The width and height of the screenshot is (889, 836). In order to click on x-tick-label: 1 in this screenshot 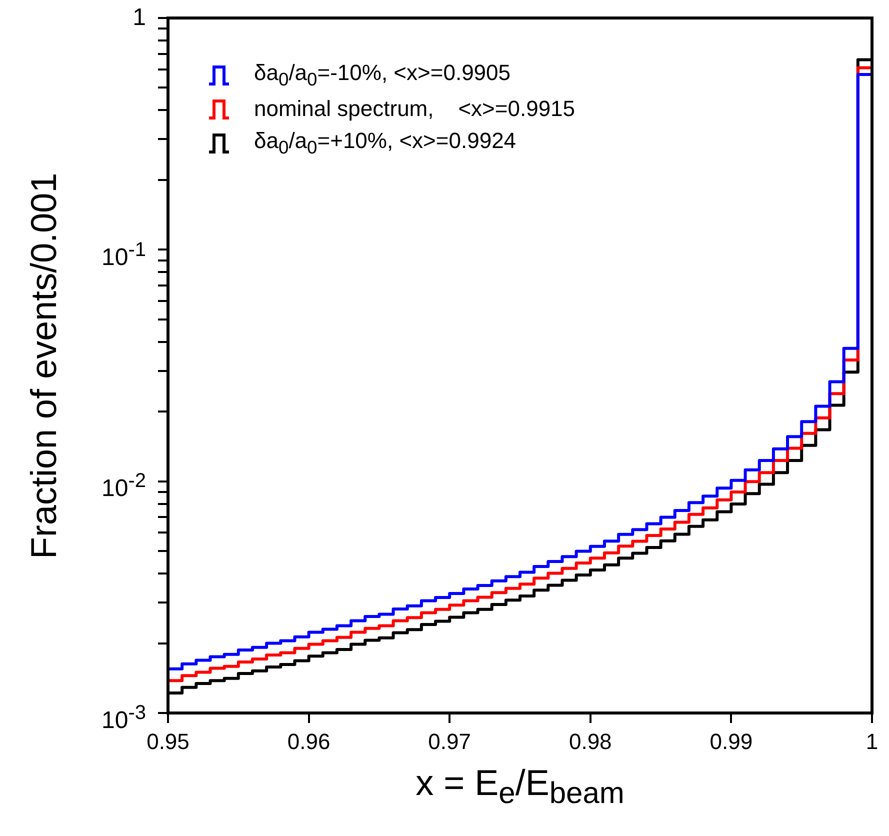, I will do `click(871, 742)`.